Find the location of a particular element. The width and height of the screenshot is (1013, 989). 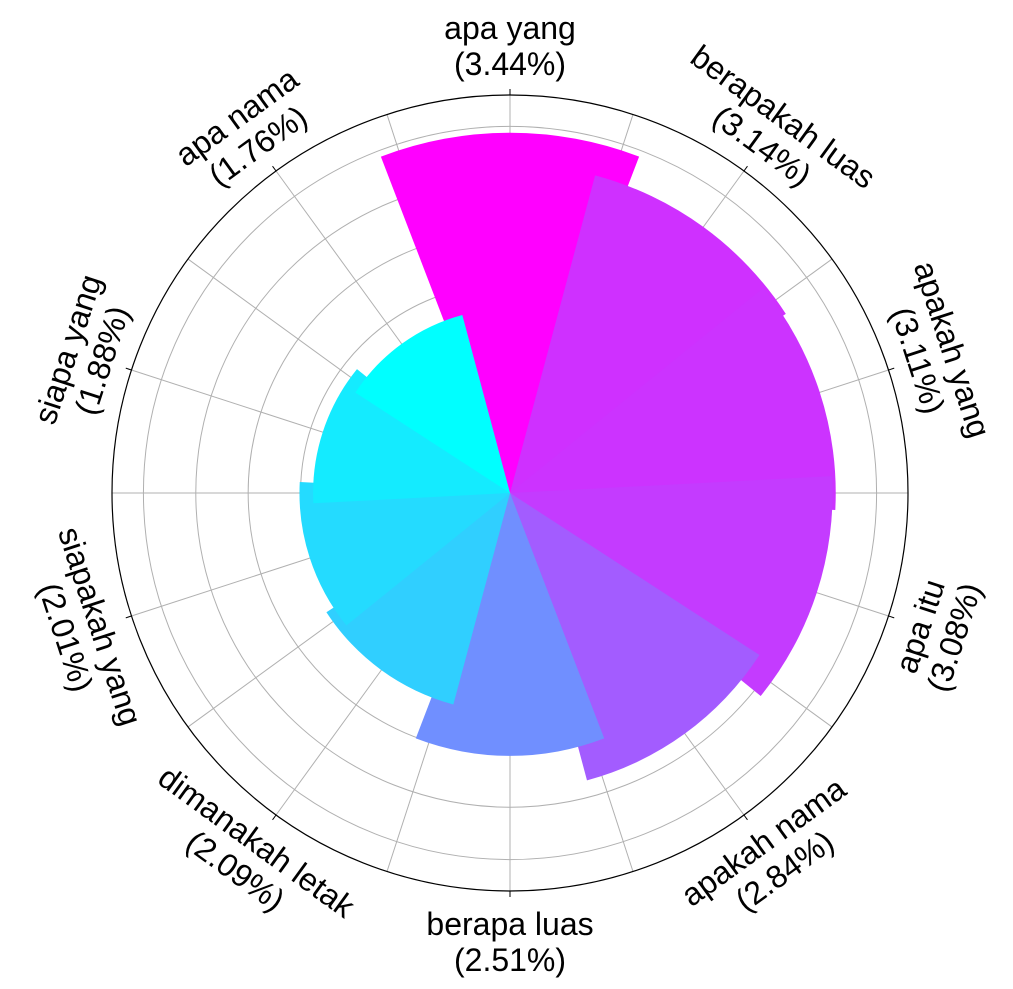

bar-berapakah-luas is located at coordinates (648, 334).